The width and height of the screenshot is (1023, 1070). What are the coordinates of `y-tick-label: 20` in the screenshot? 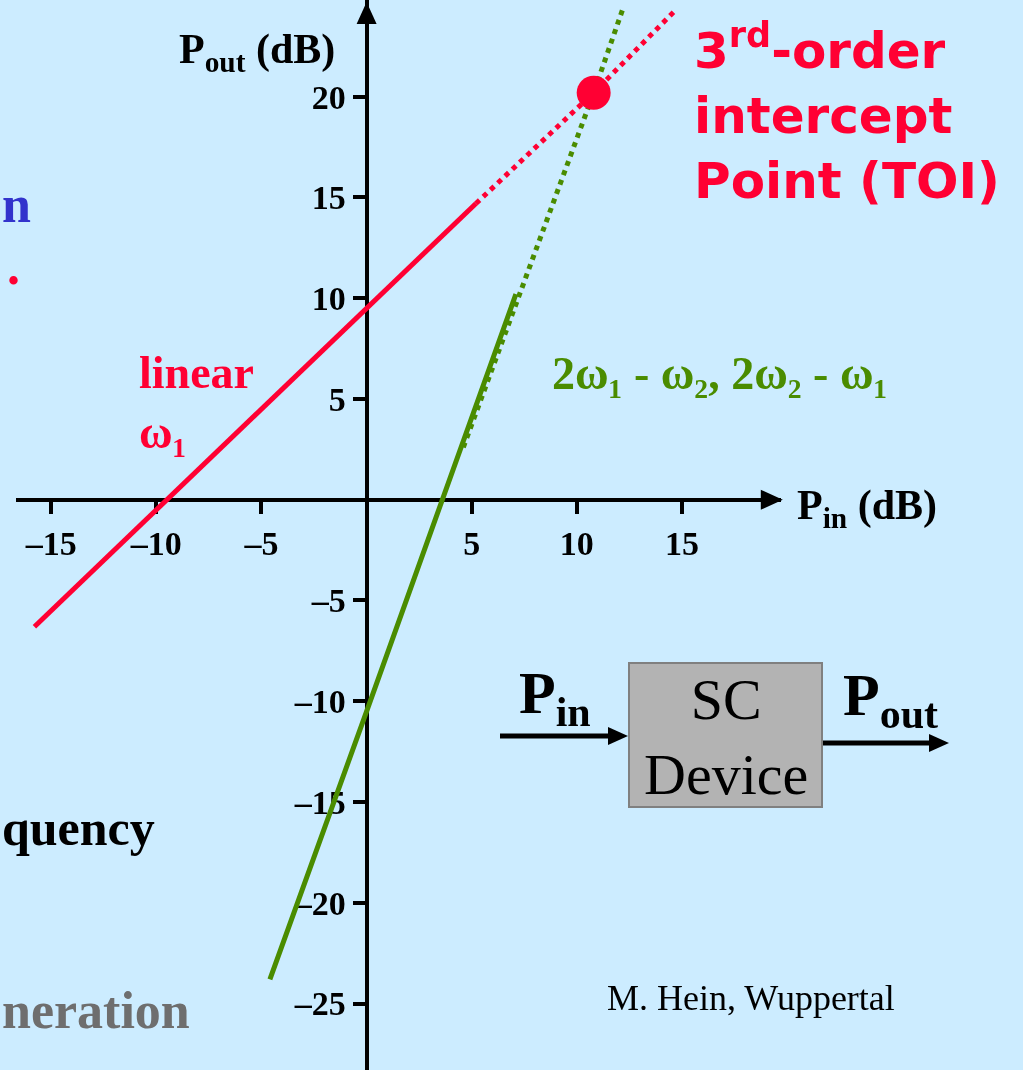 It's located at (328, 97).